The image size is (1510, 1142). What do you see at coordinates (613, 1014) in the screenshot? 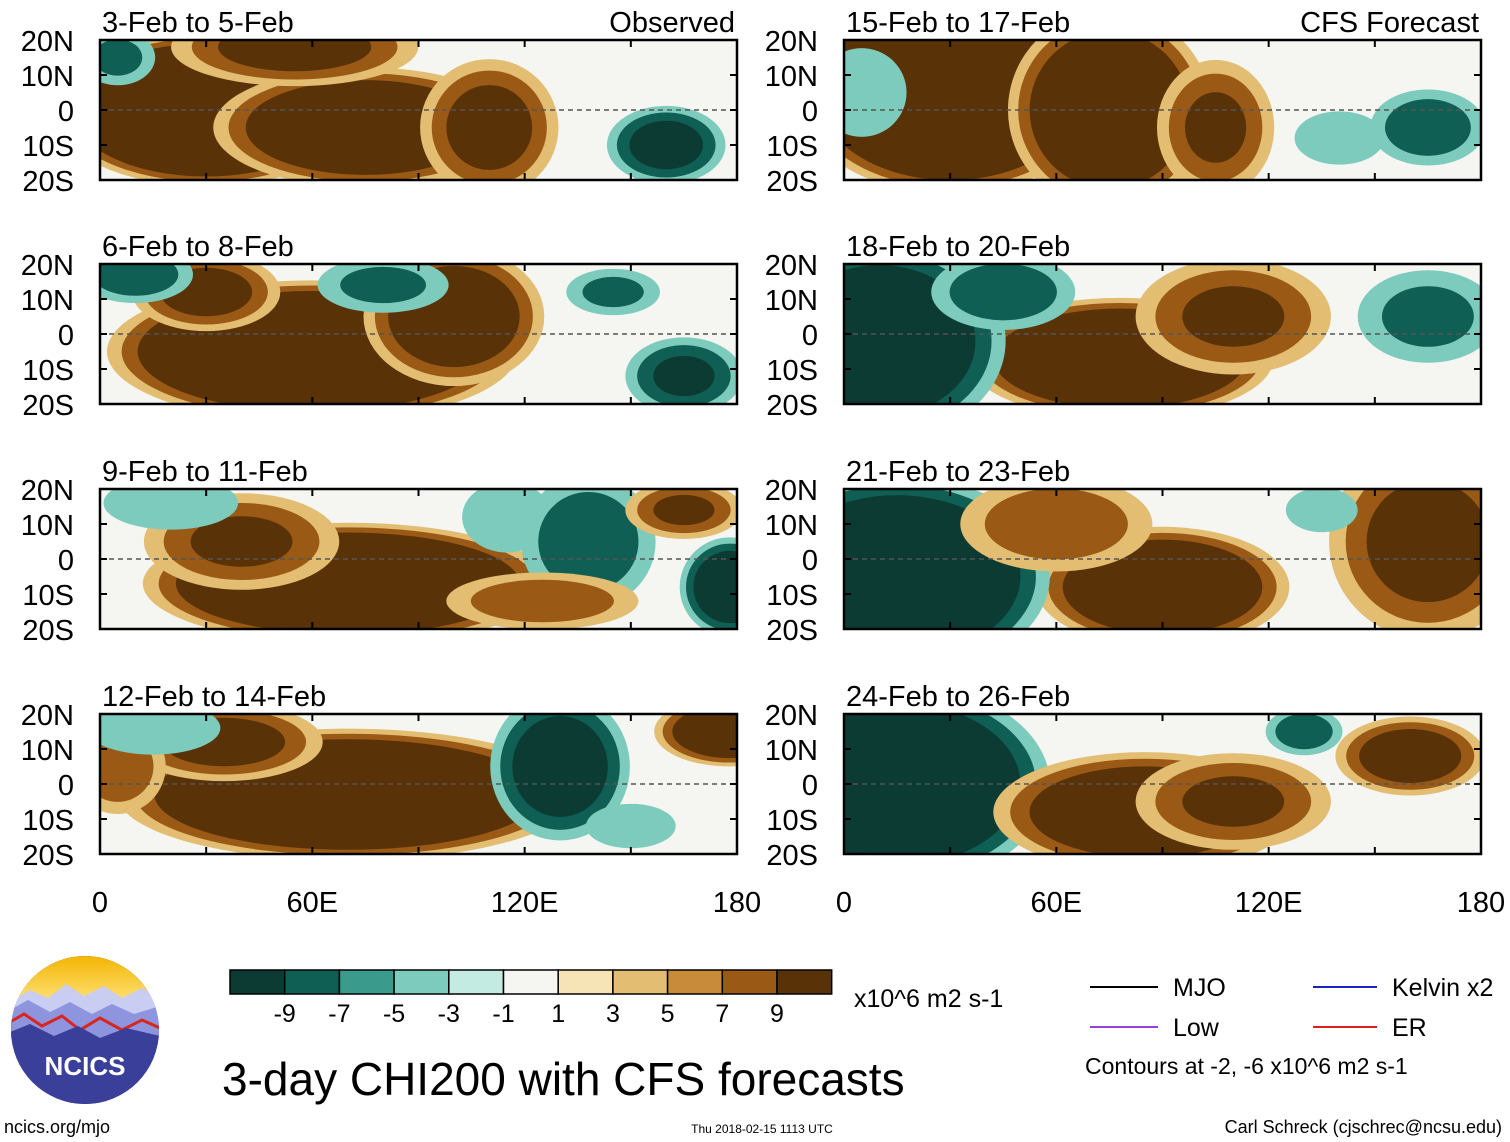
I see `colorbar-tick-label: 3` at bounding box center [613, 1014].